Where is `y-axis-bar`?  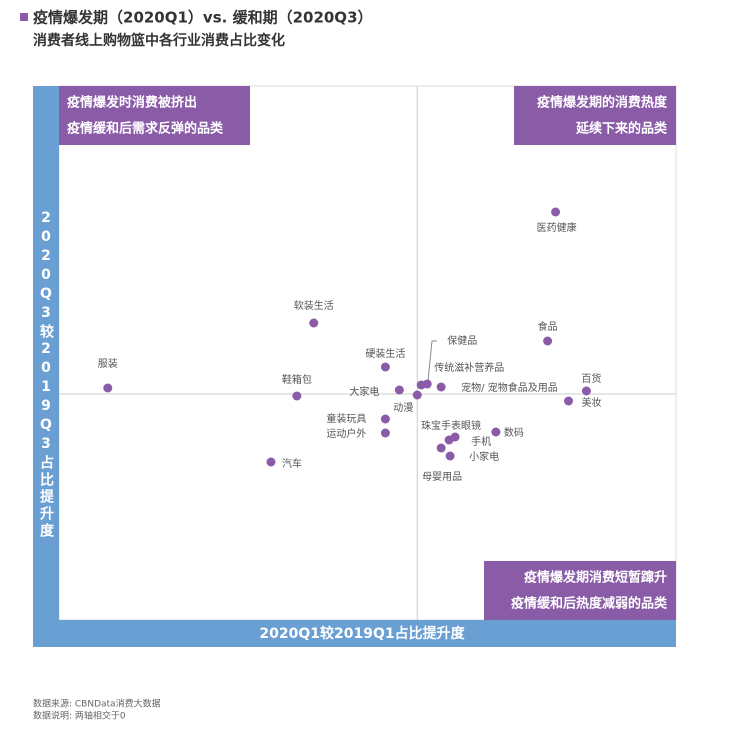
y-axis-bar is located at coordinates (46, 366).